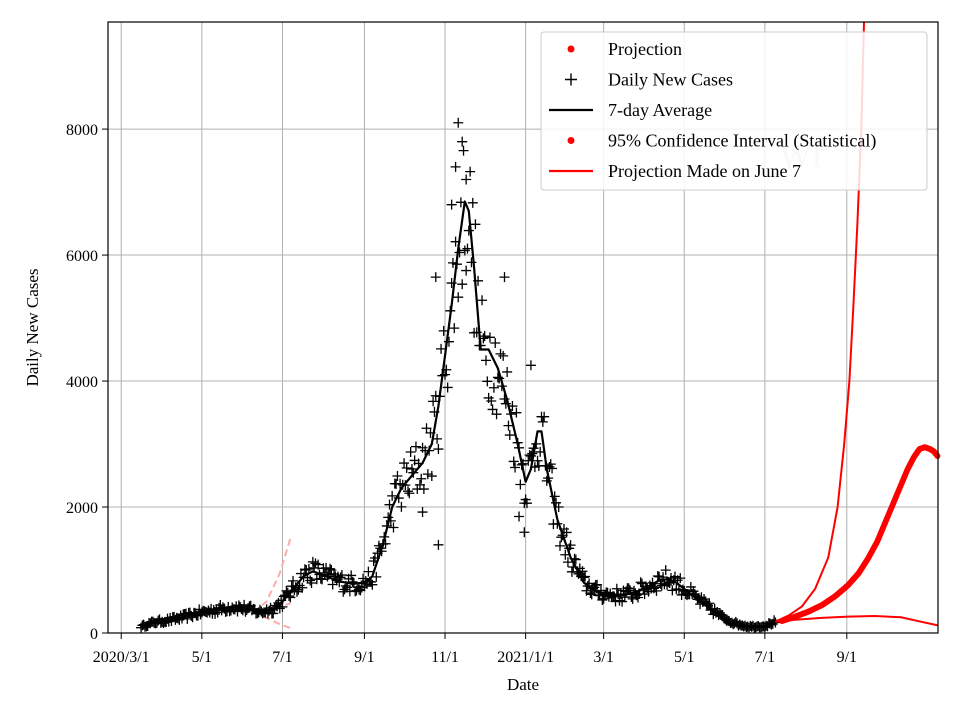 Image resolution: width=960 pixels, height=720 pixels. I want to click on legend-label: Projection Made on June 7, so click(704, 171).